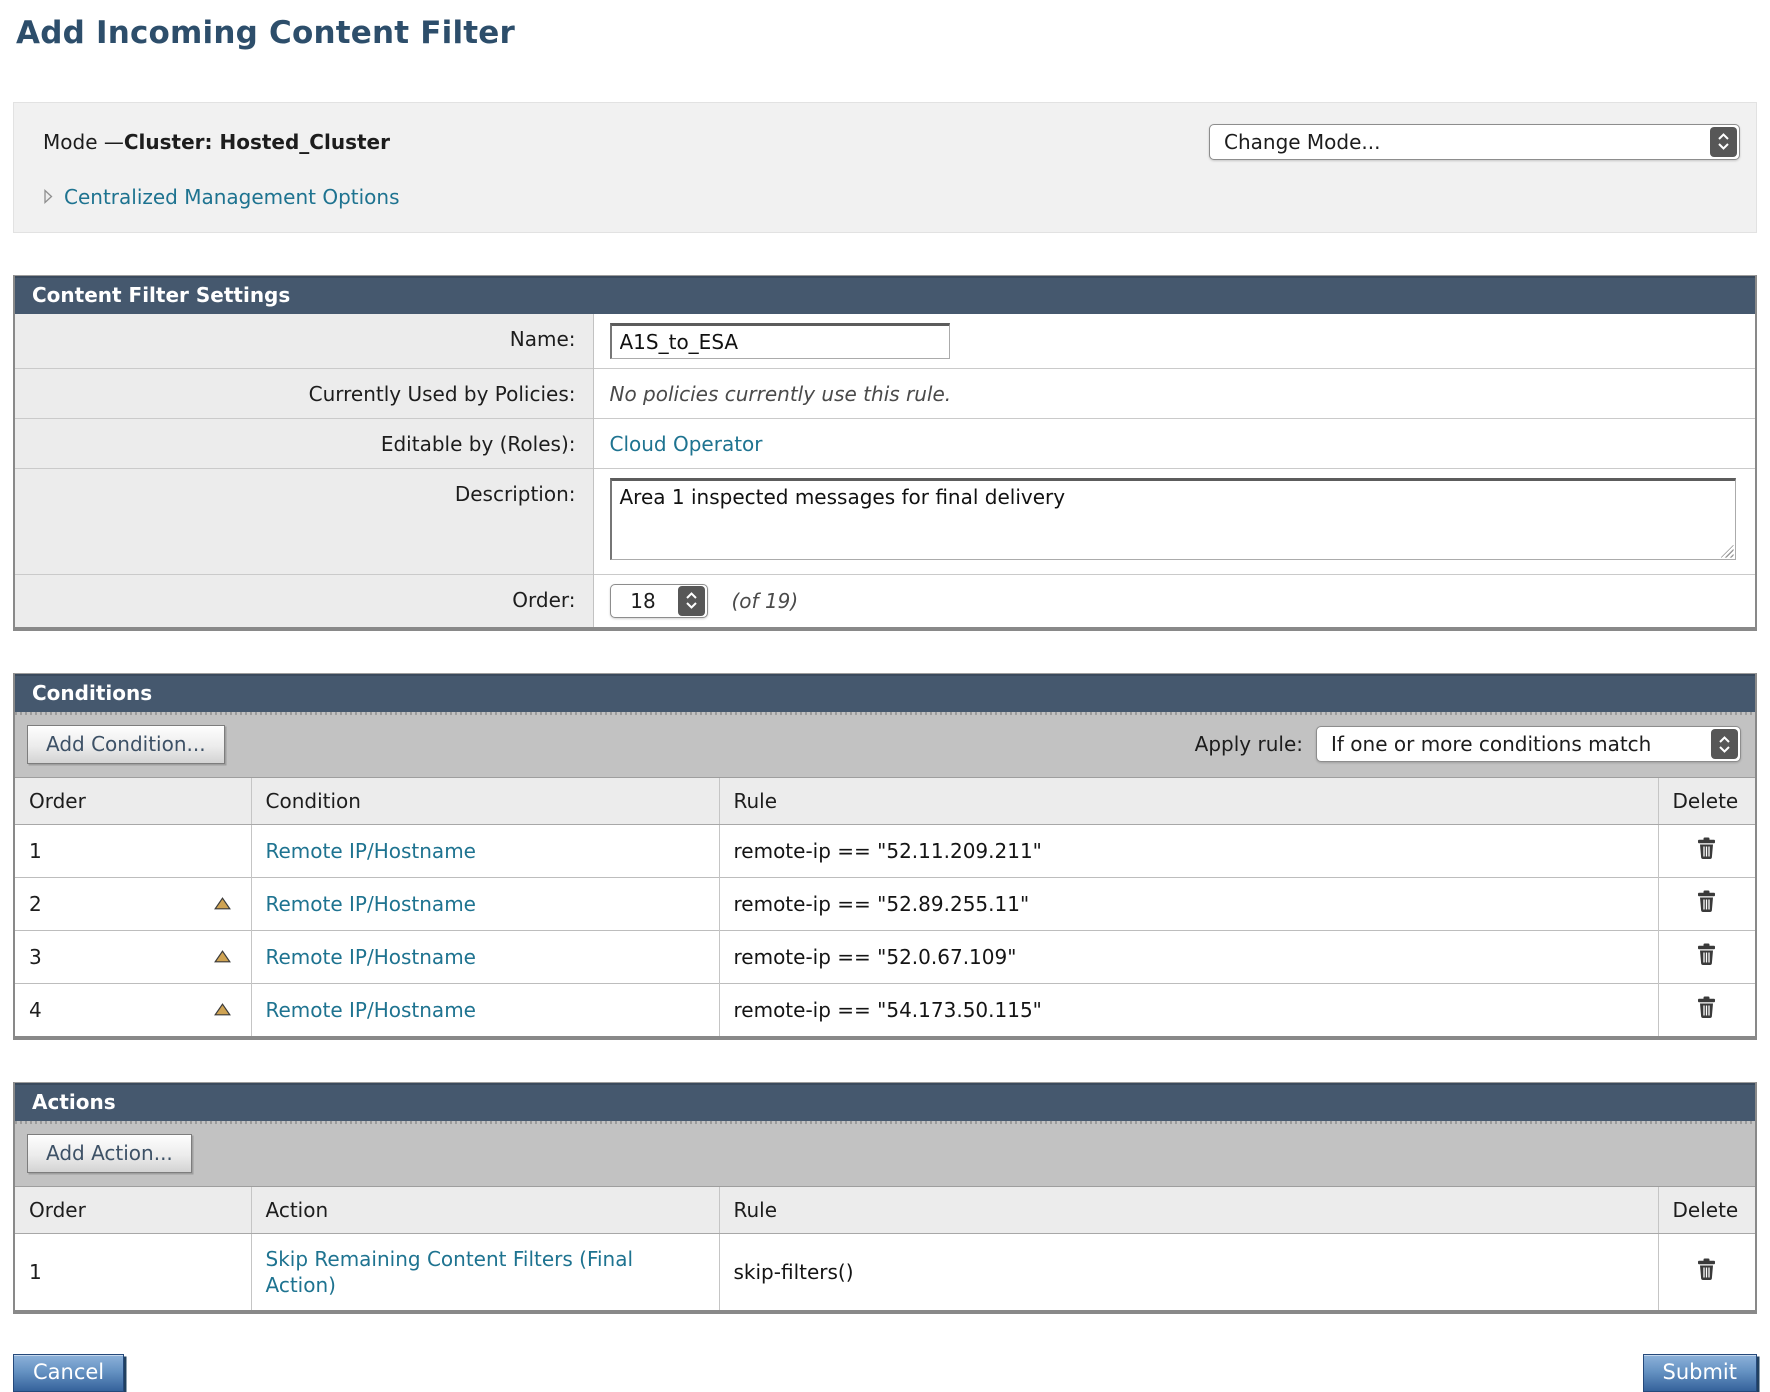 The height and width of the screenshot is (1392, 1770). Describe the element at coordinates (885, 600) in the screenshot. I see `settings-row-order: Order: 18 (of 19)` at that location.